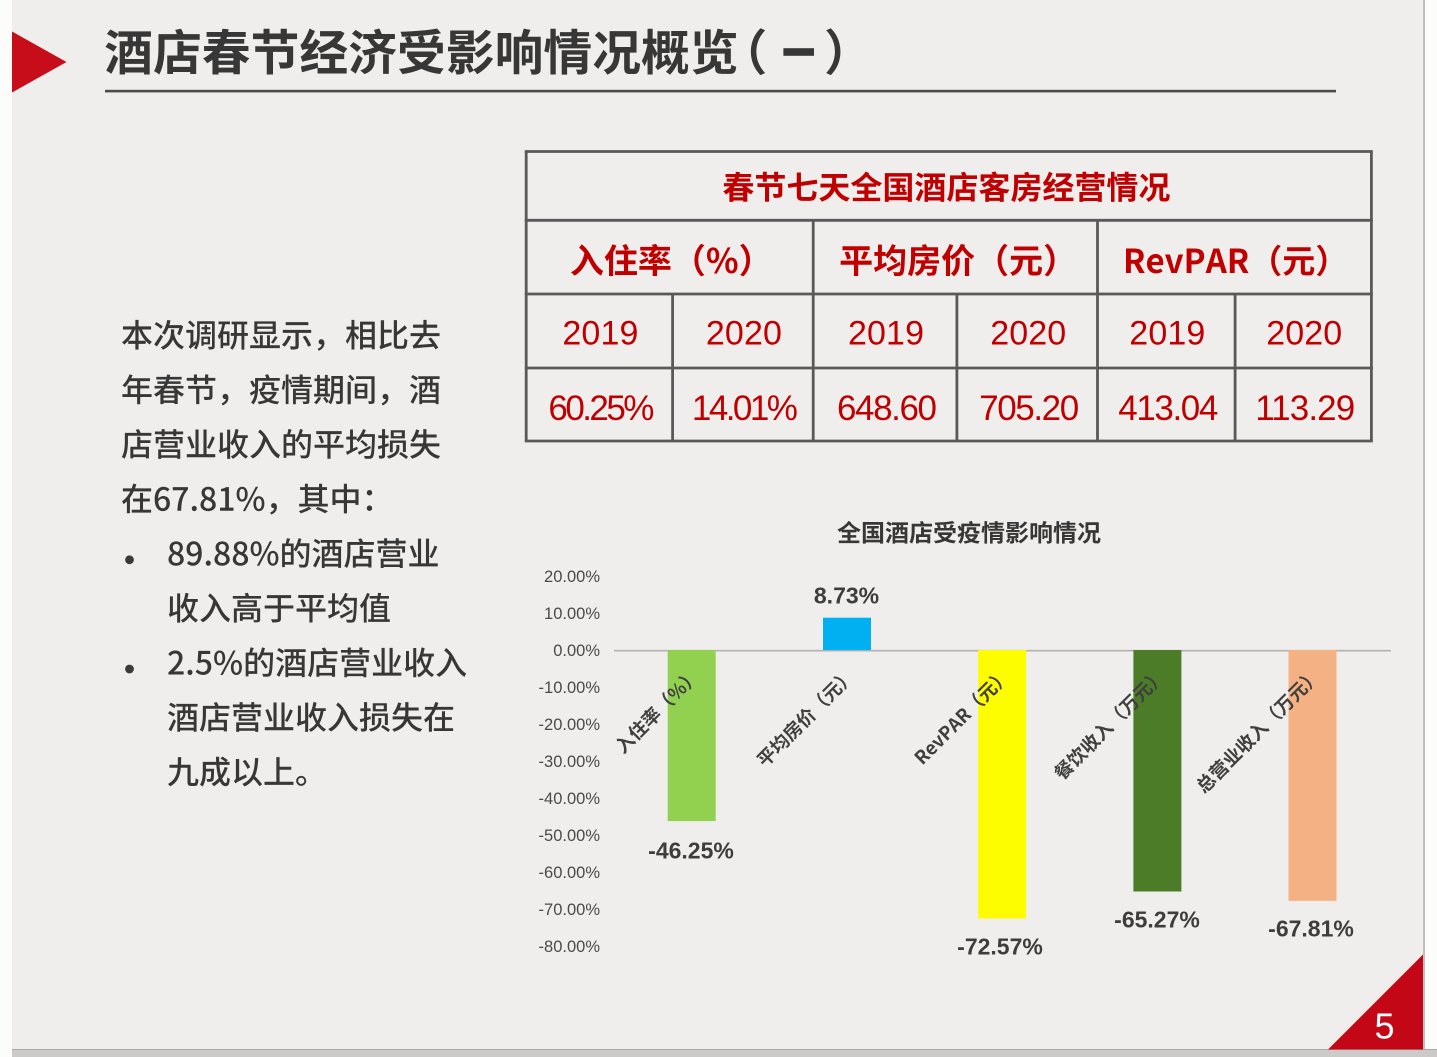 Image resolution: width=1437 pixels, height=1057 pixels. I want to click on svg-text: -20.00%, so click(570, 725).